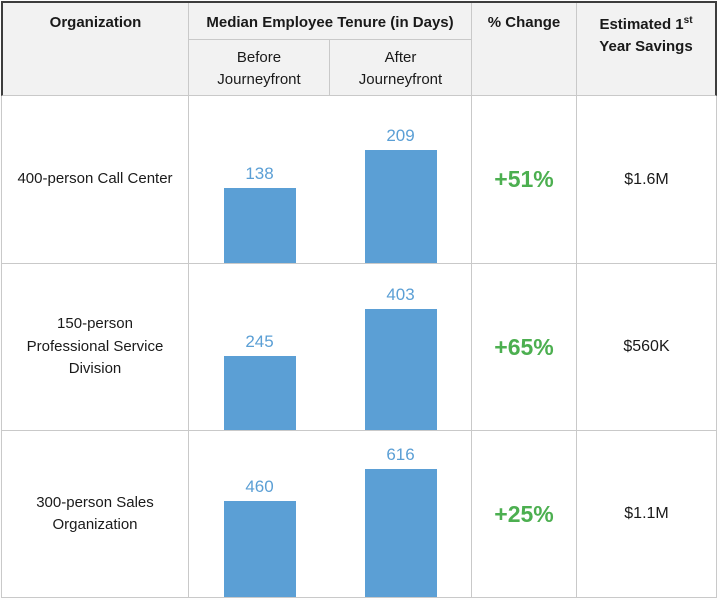 The image size is (720, 600). What do you see at coordinates (330, 21) in the screenshot?
I see `tenure-group-title: Median Employee Tenure (in Days)` at bounding box center [330, 21].